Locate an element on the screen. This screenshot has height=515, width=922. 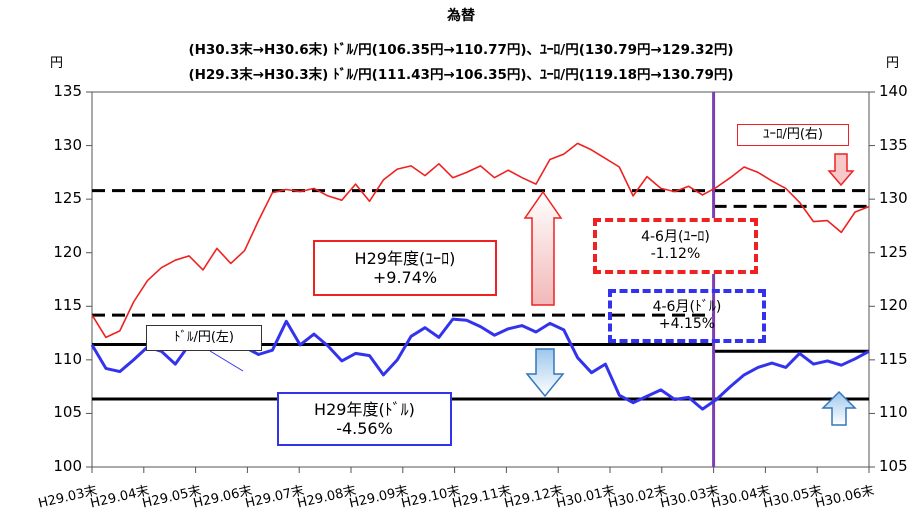
annotation-dollar-q-value: +4.15% is located at coordinates (687, 324).